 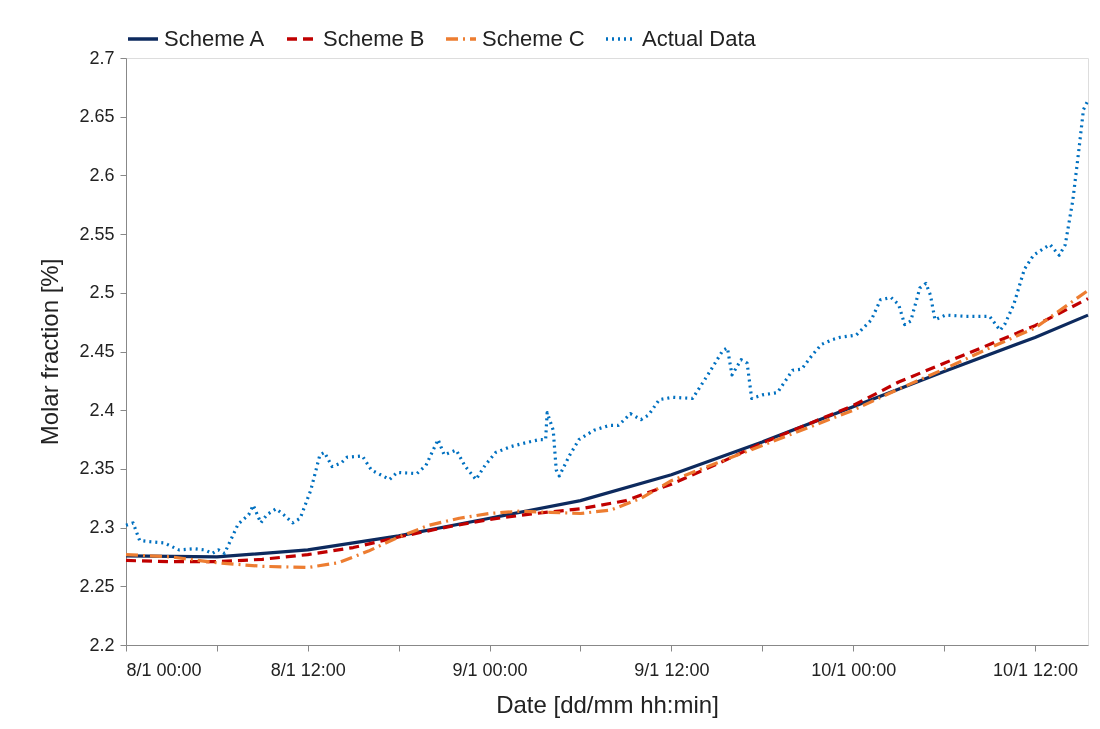 What do you see at coordinates (97, 468) in the screenshot?
I see `y-tick-label: 2.35` at bounding box center [97, 468].